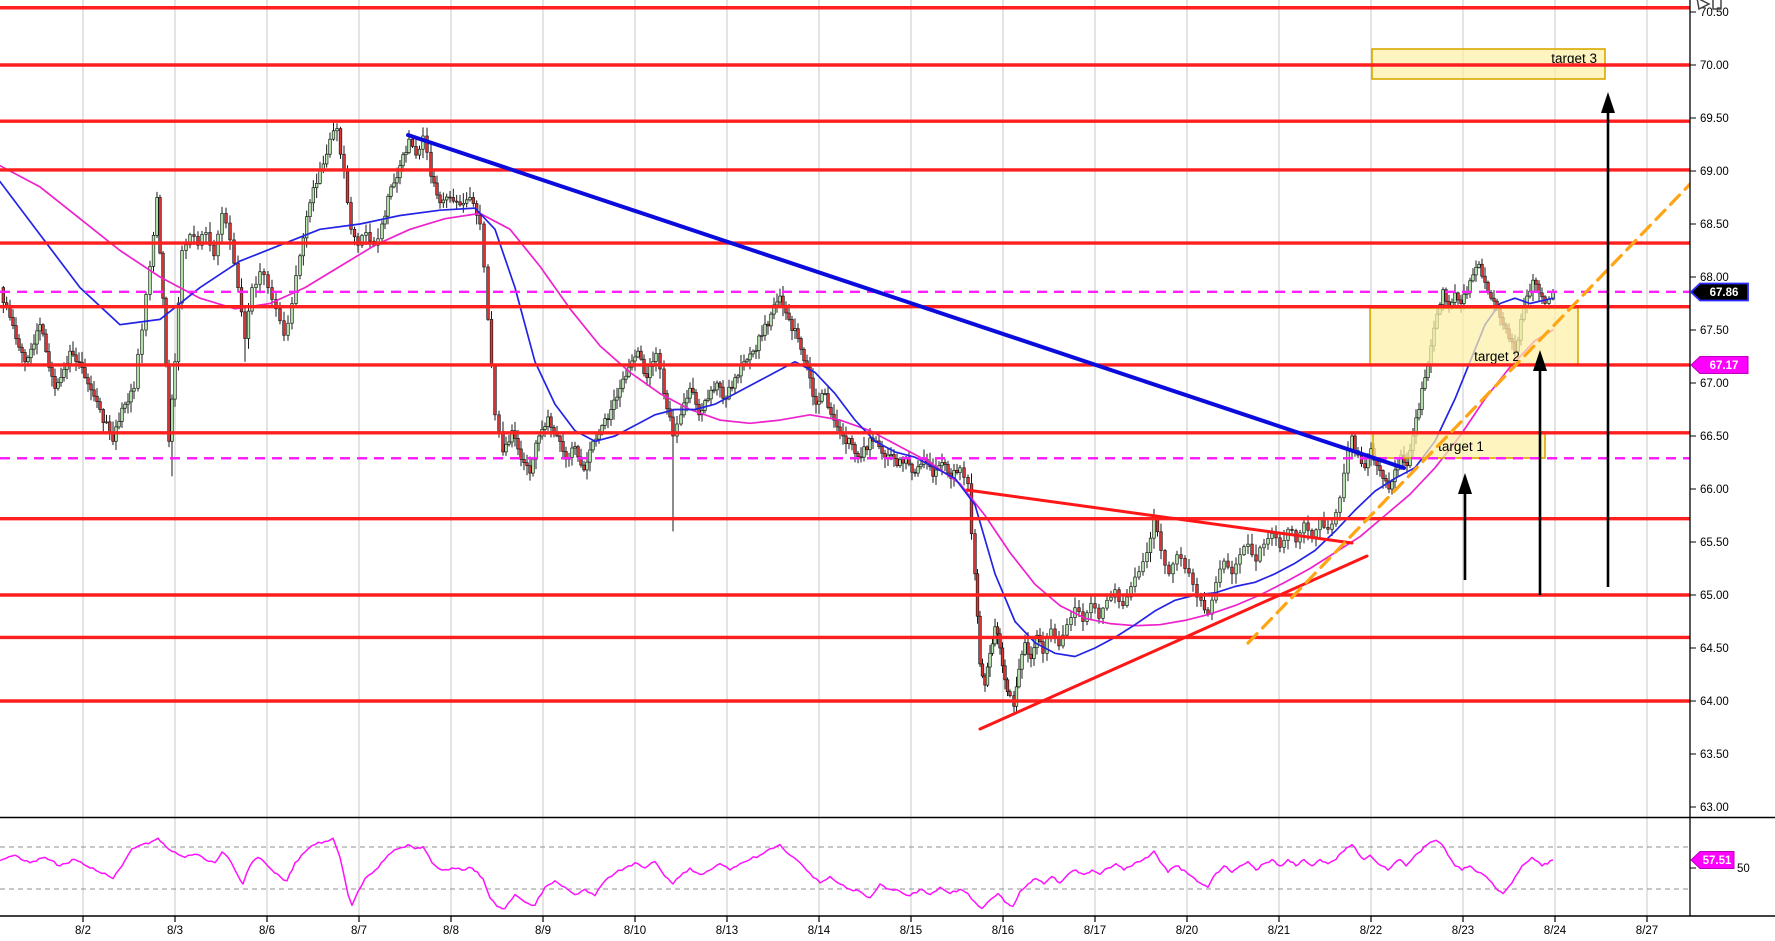 The image size is (1775, 941). Describe the element at coordinates (1717, 861) in the screenshot. I see `oscillator-value: 57.51` at that location.